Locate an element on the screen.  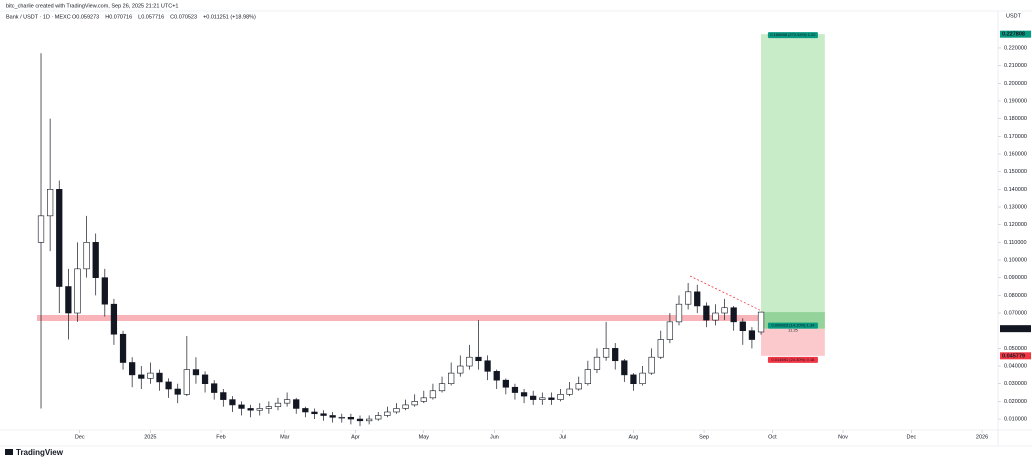
position-label: 0.009923 (14.10%) 1.34 is located at coordinates (792, 325).